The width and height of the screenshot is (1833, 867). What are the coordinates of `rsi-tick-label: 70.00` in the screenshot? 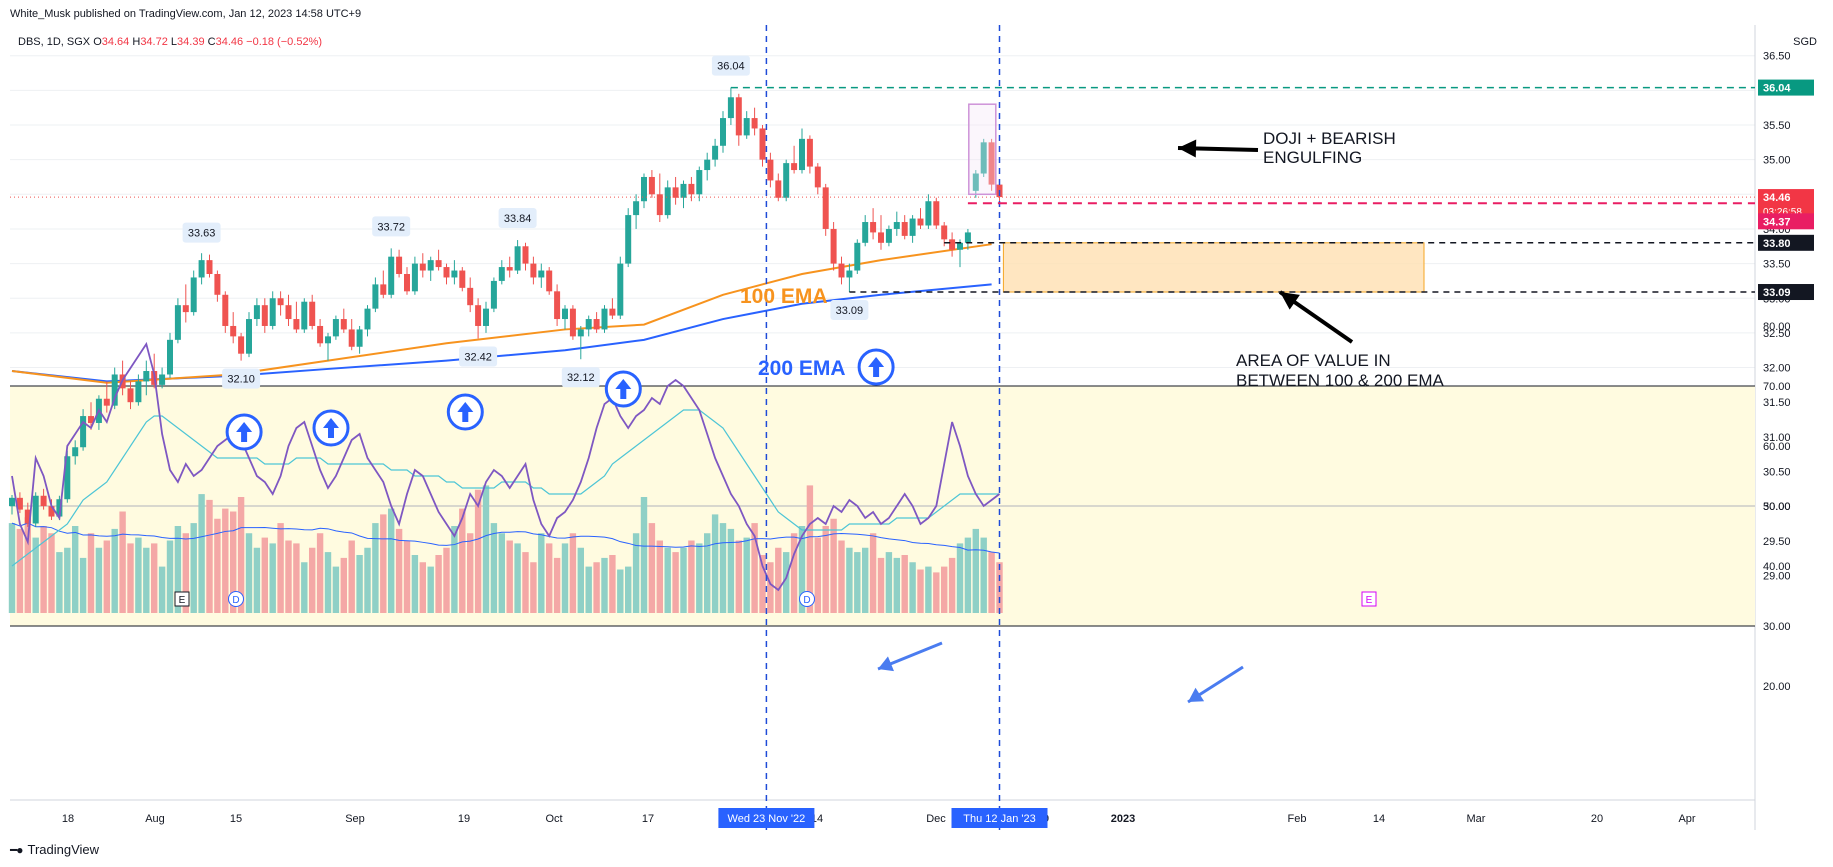 It's located at (1777, 387).